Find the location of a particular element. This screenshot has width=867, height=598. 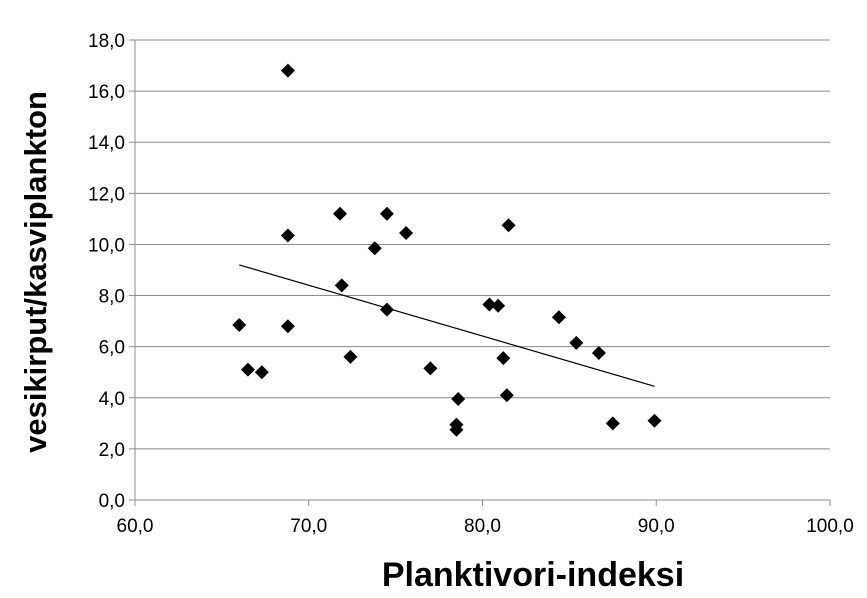

y-tick-label: 18,0 is located at coordinates (106, 41).